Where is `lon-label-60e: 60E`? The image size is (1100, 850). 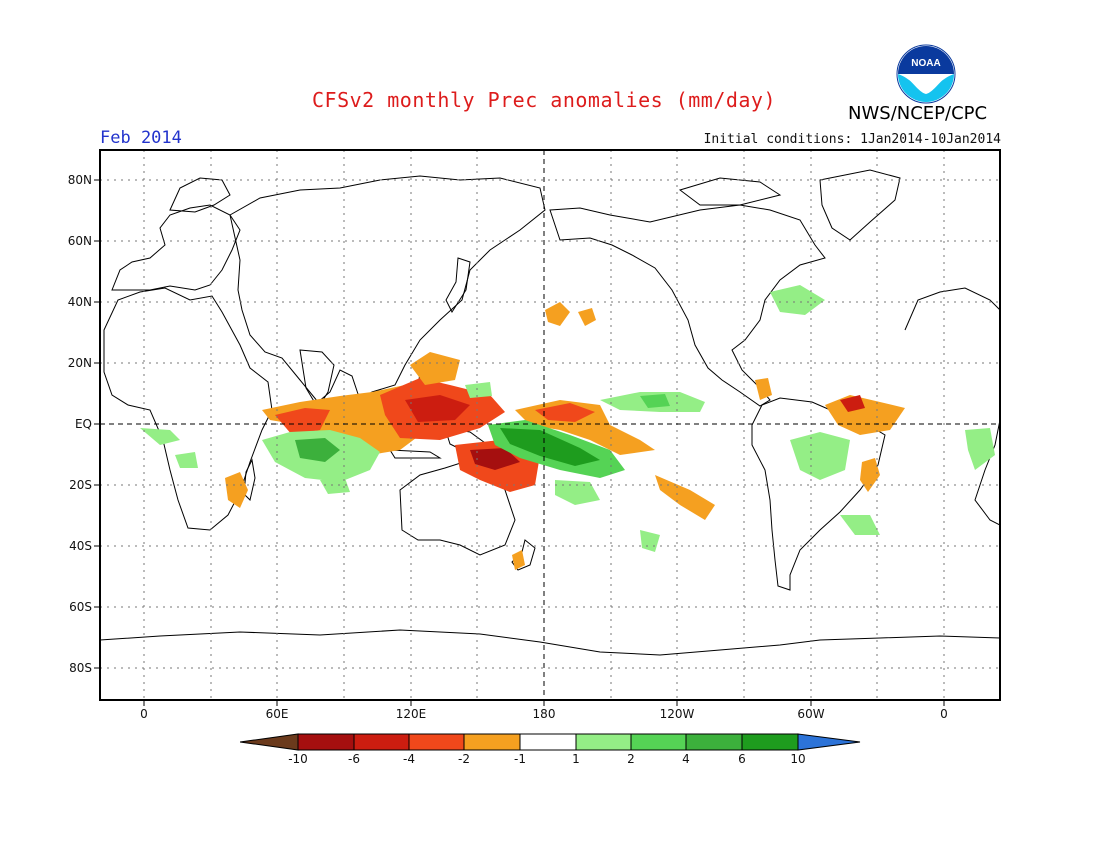 lon-label-60e: 60E is located at coordinates (277, 714).